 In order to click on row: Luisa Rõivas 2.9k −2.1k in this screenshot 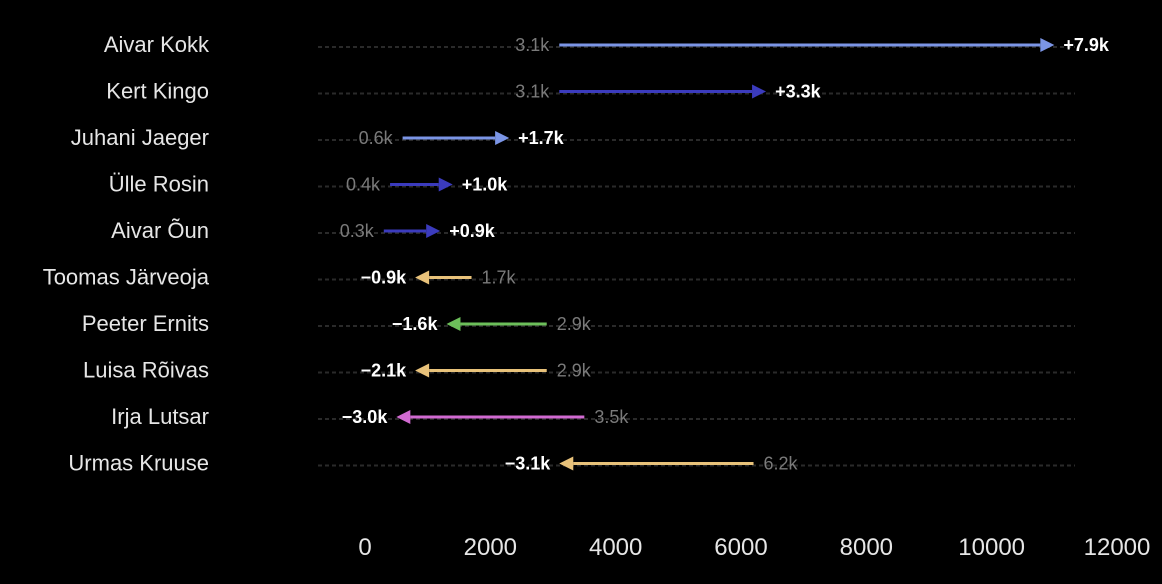, I will do `click(579, 370)`.